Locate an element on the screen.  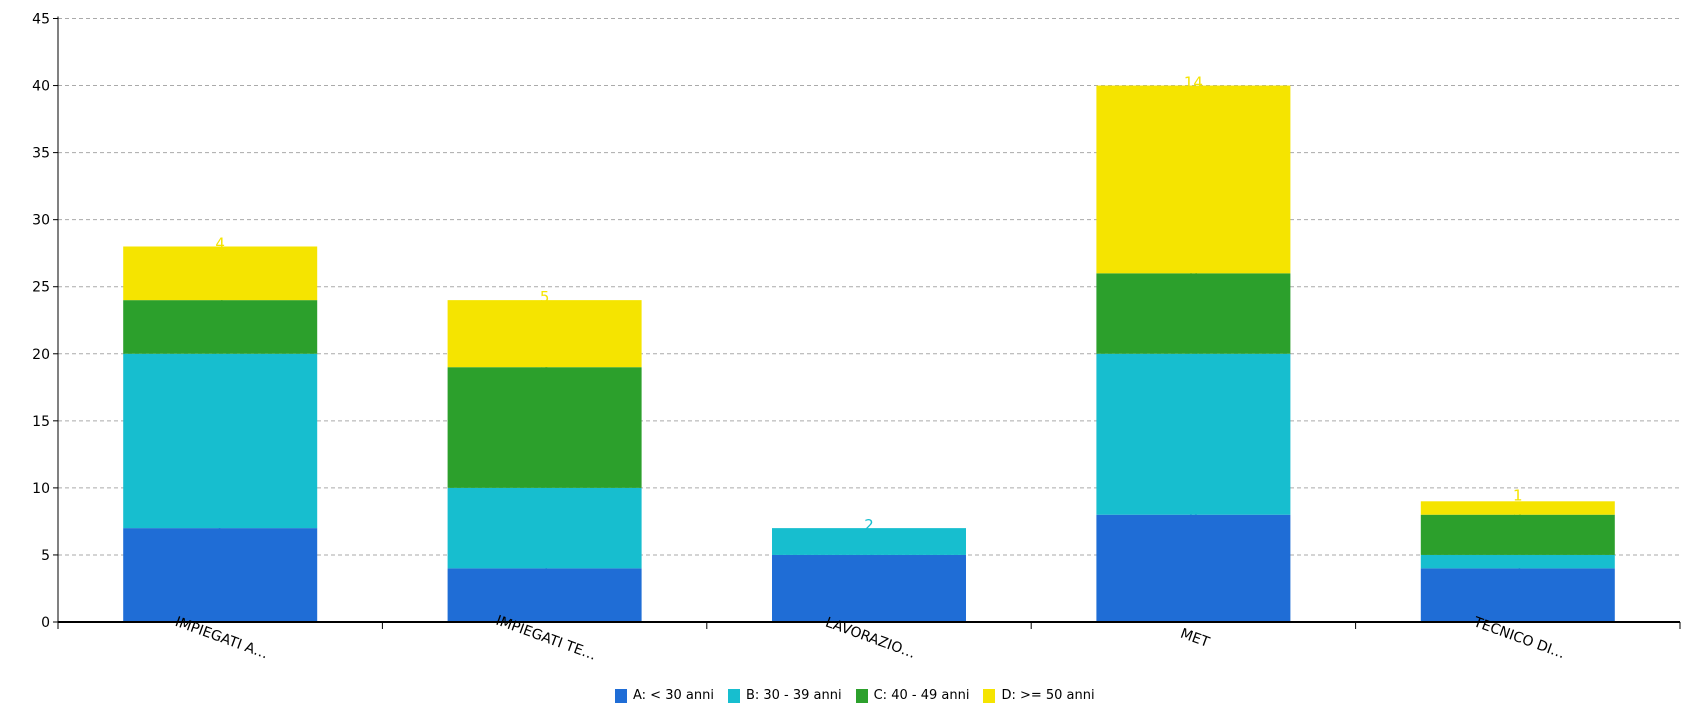
legend-label: D: >= 50 anni is located at coordinates (1048, 695).